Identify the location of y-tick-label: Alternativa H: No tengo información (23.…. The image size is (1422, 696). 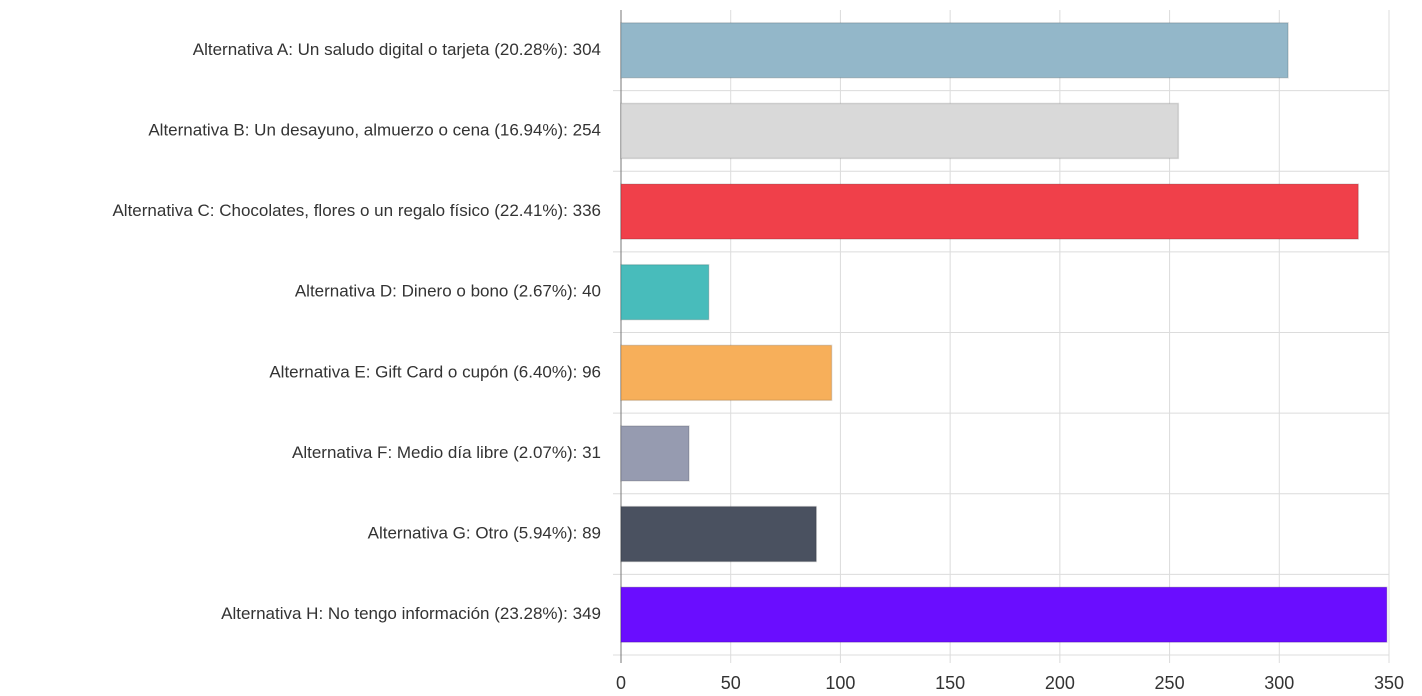
(411, 613).